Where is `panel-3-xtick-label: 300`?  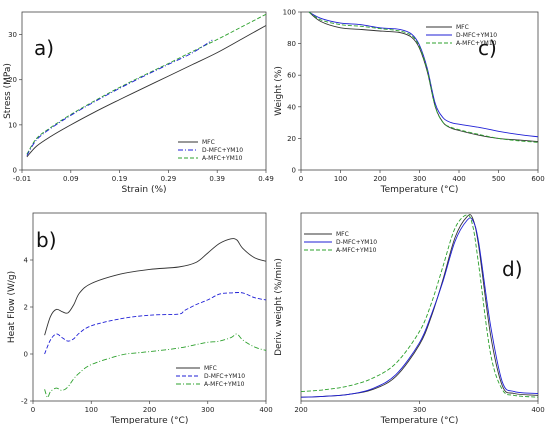 panel-3-xtick-label: 300 is located at coordinates (419, 410).